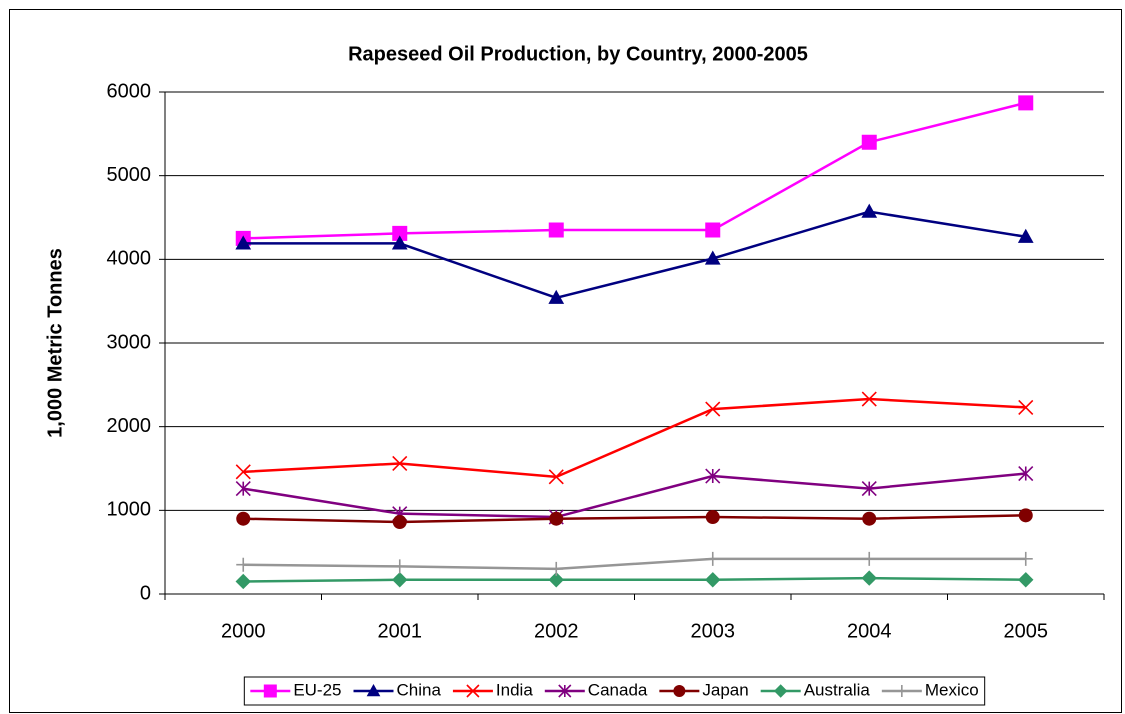 This screenshot has height=714, width=1125. Describe the element at coordinates (317, 689) in the screenshot. I see `legend-label: EU-25` at that location.